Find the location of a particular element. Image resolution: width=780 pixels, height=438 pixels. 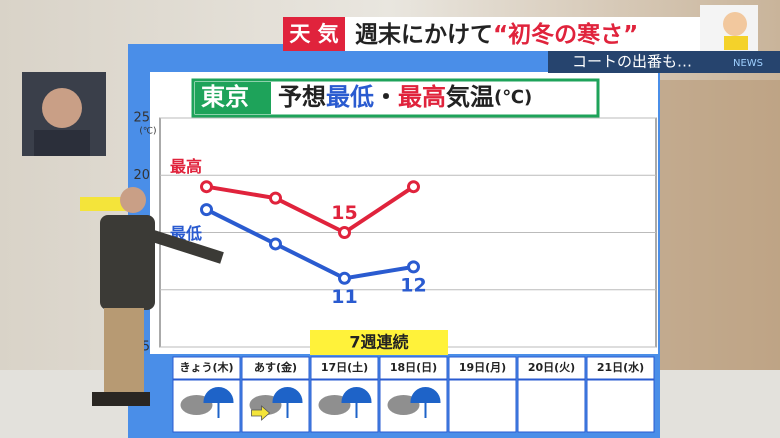

tag-box is located at coordinates (314, 34).